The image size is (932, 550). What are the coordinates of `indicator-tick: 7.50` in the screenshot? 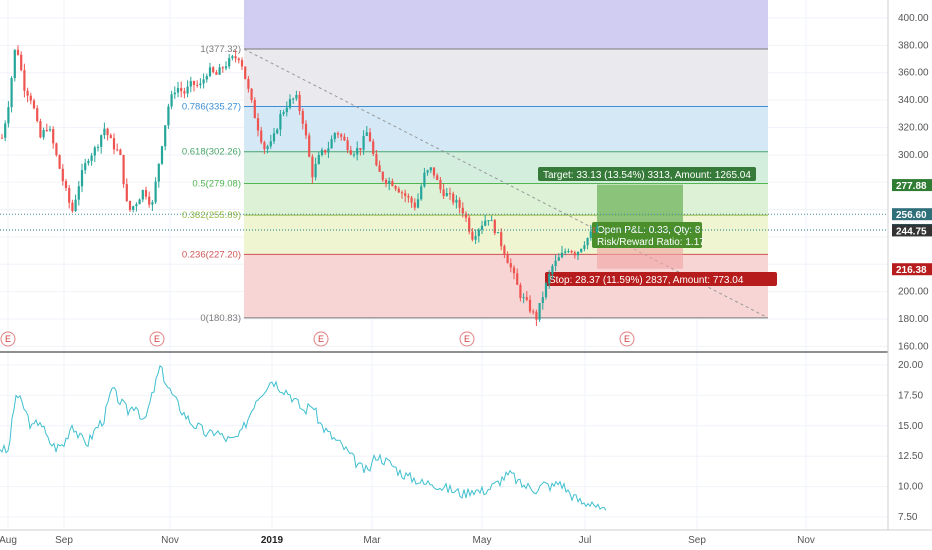 It's located at (908, 517).